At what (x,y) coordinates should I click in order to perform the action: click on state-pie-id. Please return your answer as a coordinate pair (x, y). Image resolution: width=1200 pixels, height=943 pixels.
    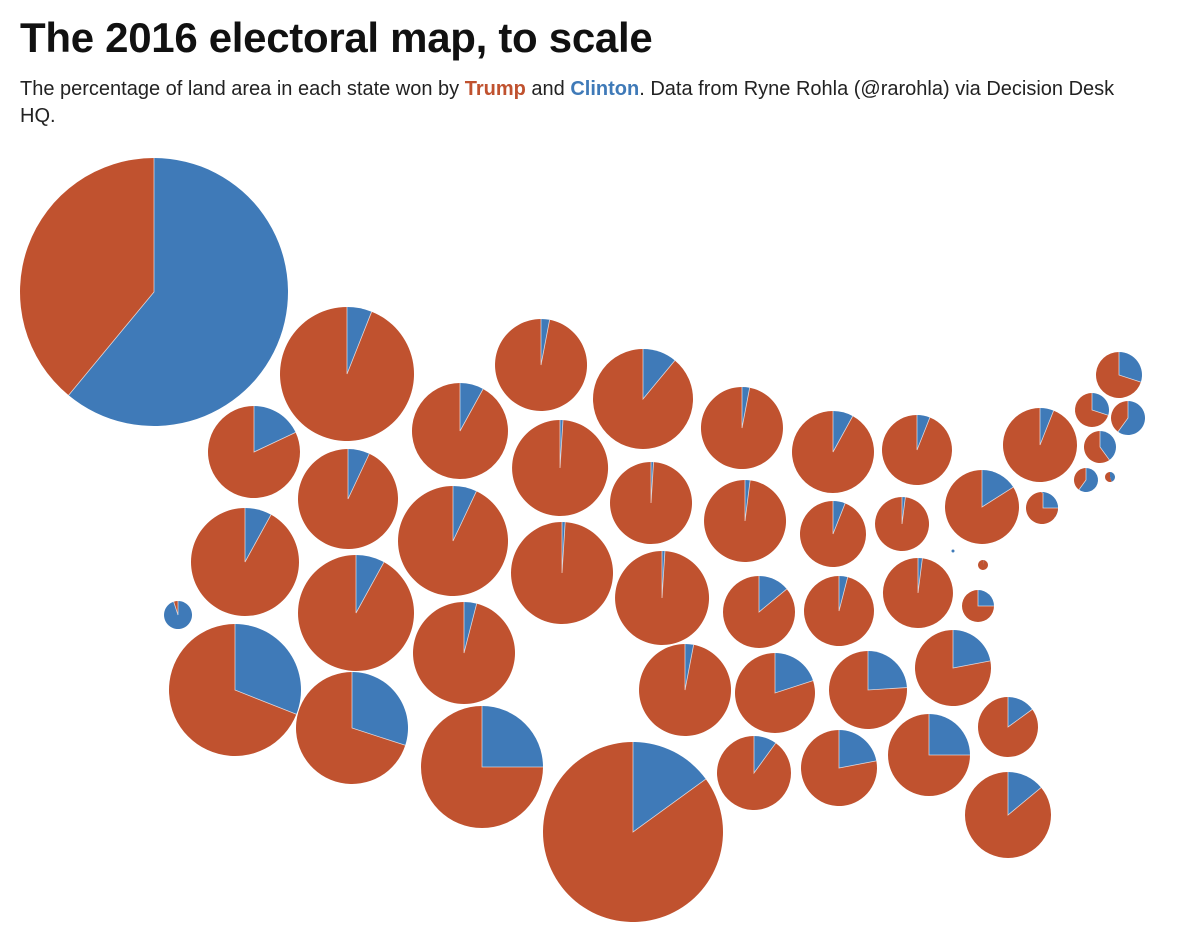
    Looking at the image, I should click on (347, 374).